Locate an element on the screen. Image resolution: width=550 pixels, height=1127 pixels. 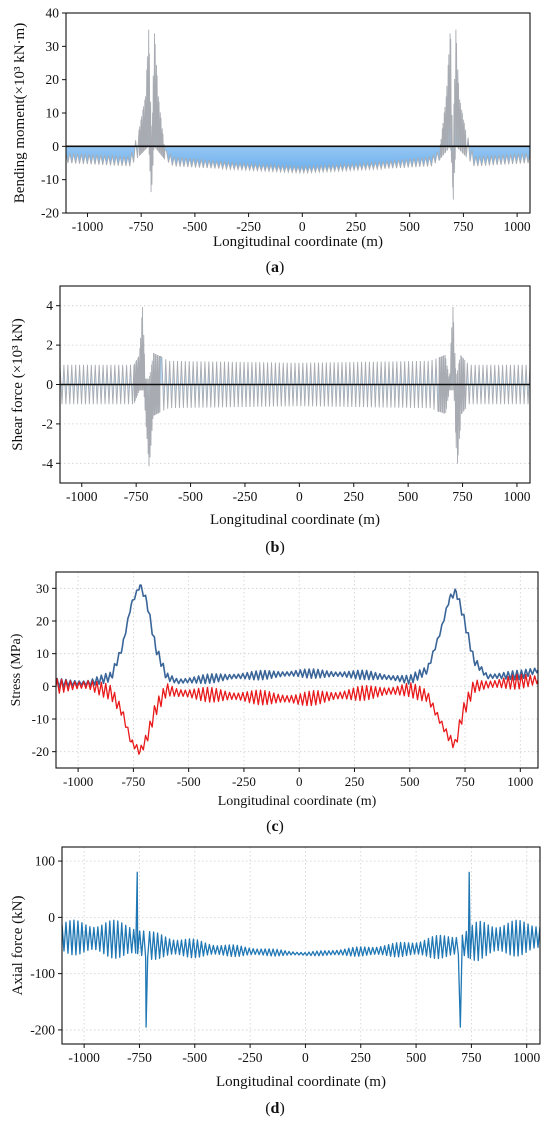
y-tick-label: 2 is located at coordinates (49, 345).